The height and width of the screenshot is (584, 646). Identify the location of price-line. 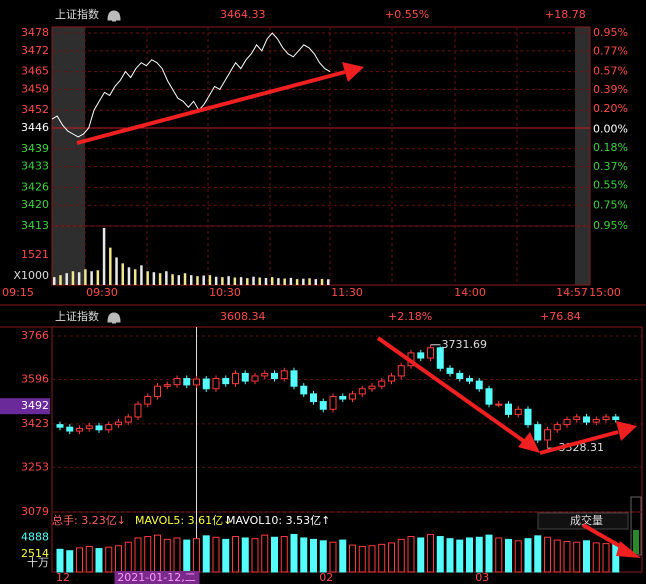
(191, 85).